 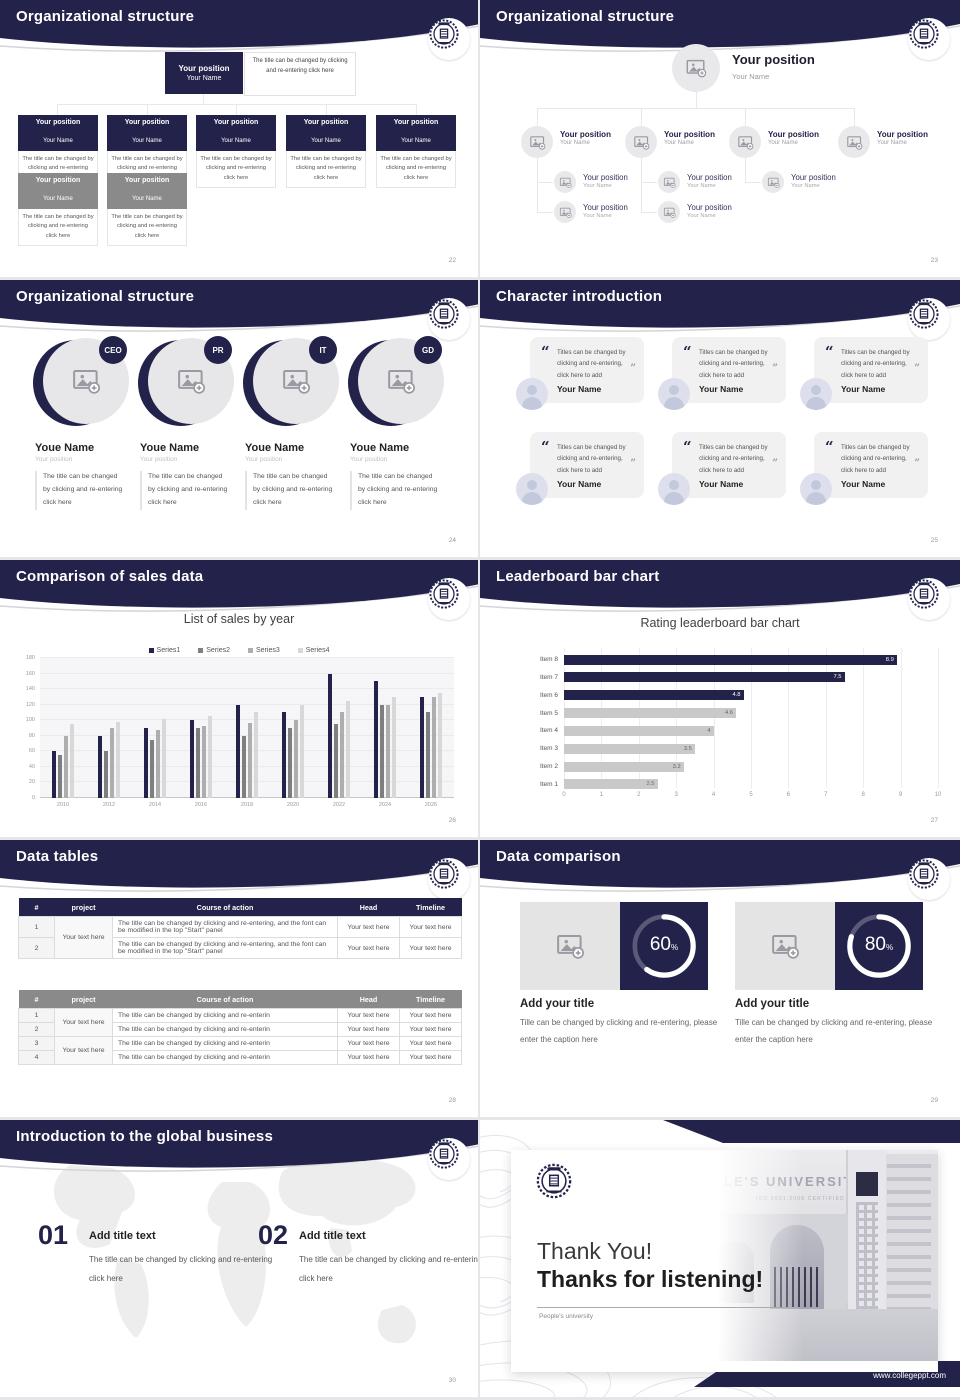 I want to click on x-tick-label: 8, so click(x=863, y=795).